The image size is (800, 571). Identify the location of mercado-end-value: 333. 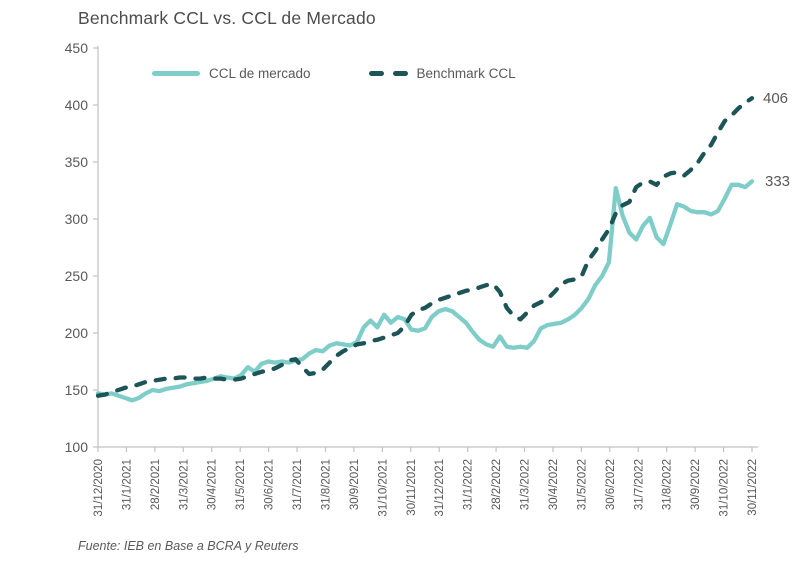
(778, 181).